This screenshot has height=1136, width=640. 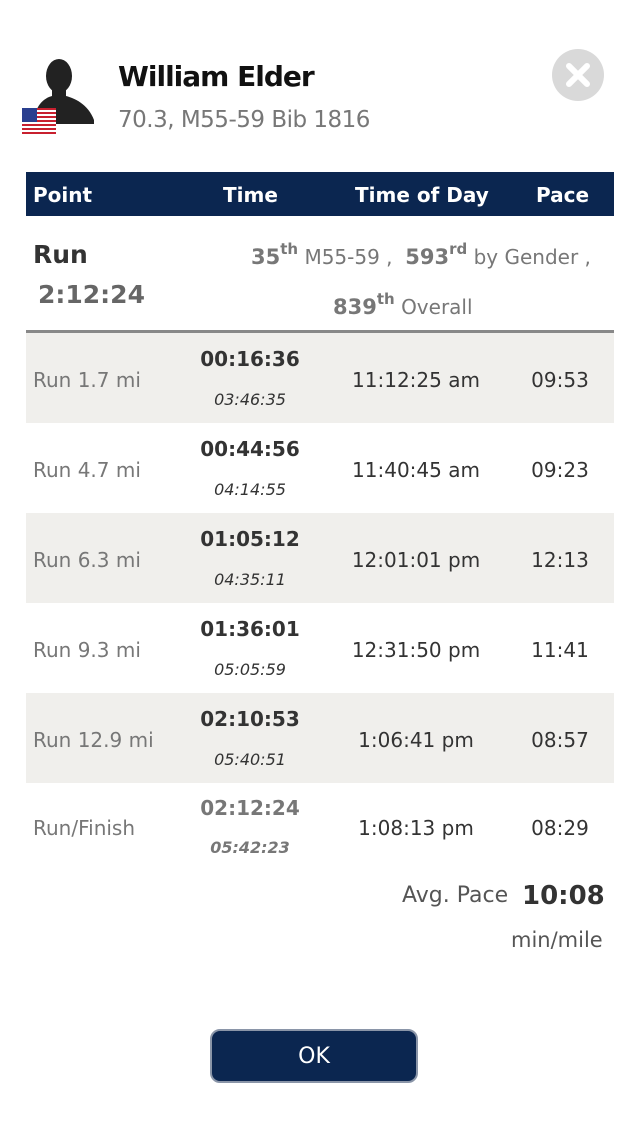 What do you see at coordinates (250, 669) in the screenshot?
I see `row-cumulative-time: 05:05:59` at bounding box center [250, 669].